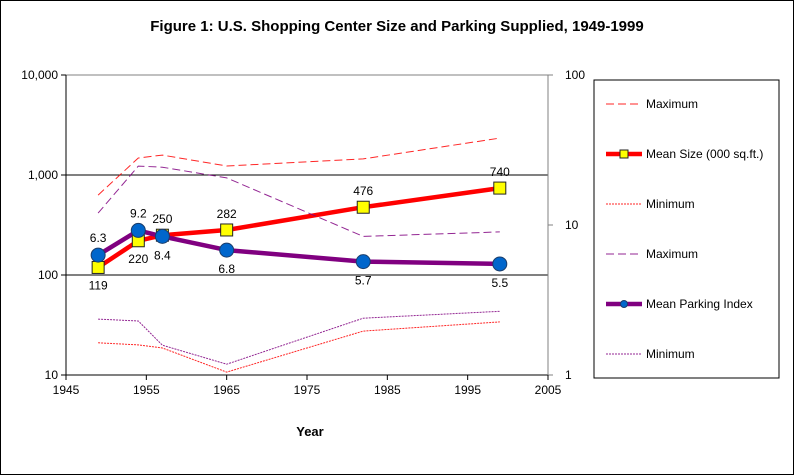 The height and width of the screenshot is (475, 794). Describe the element at coordinates (52, 375) in the screenshot. I see `y-left-tick-label: 10` at that location.